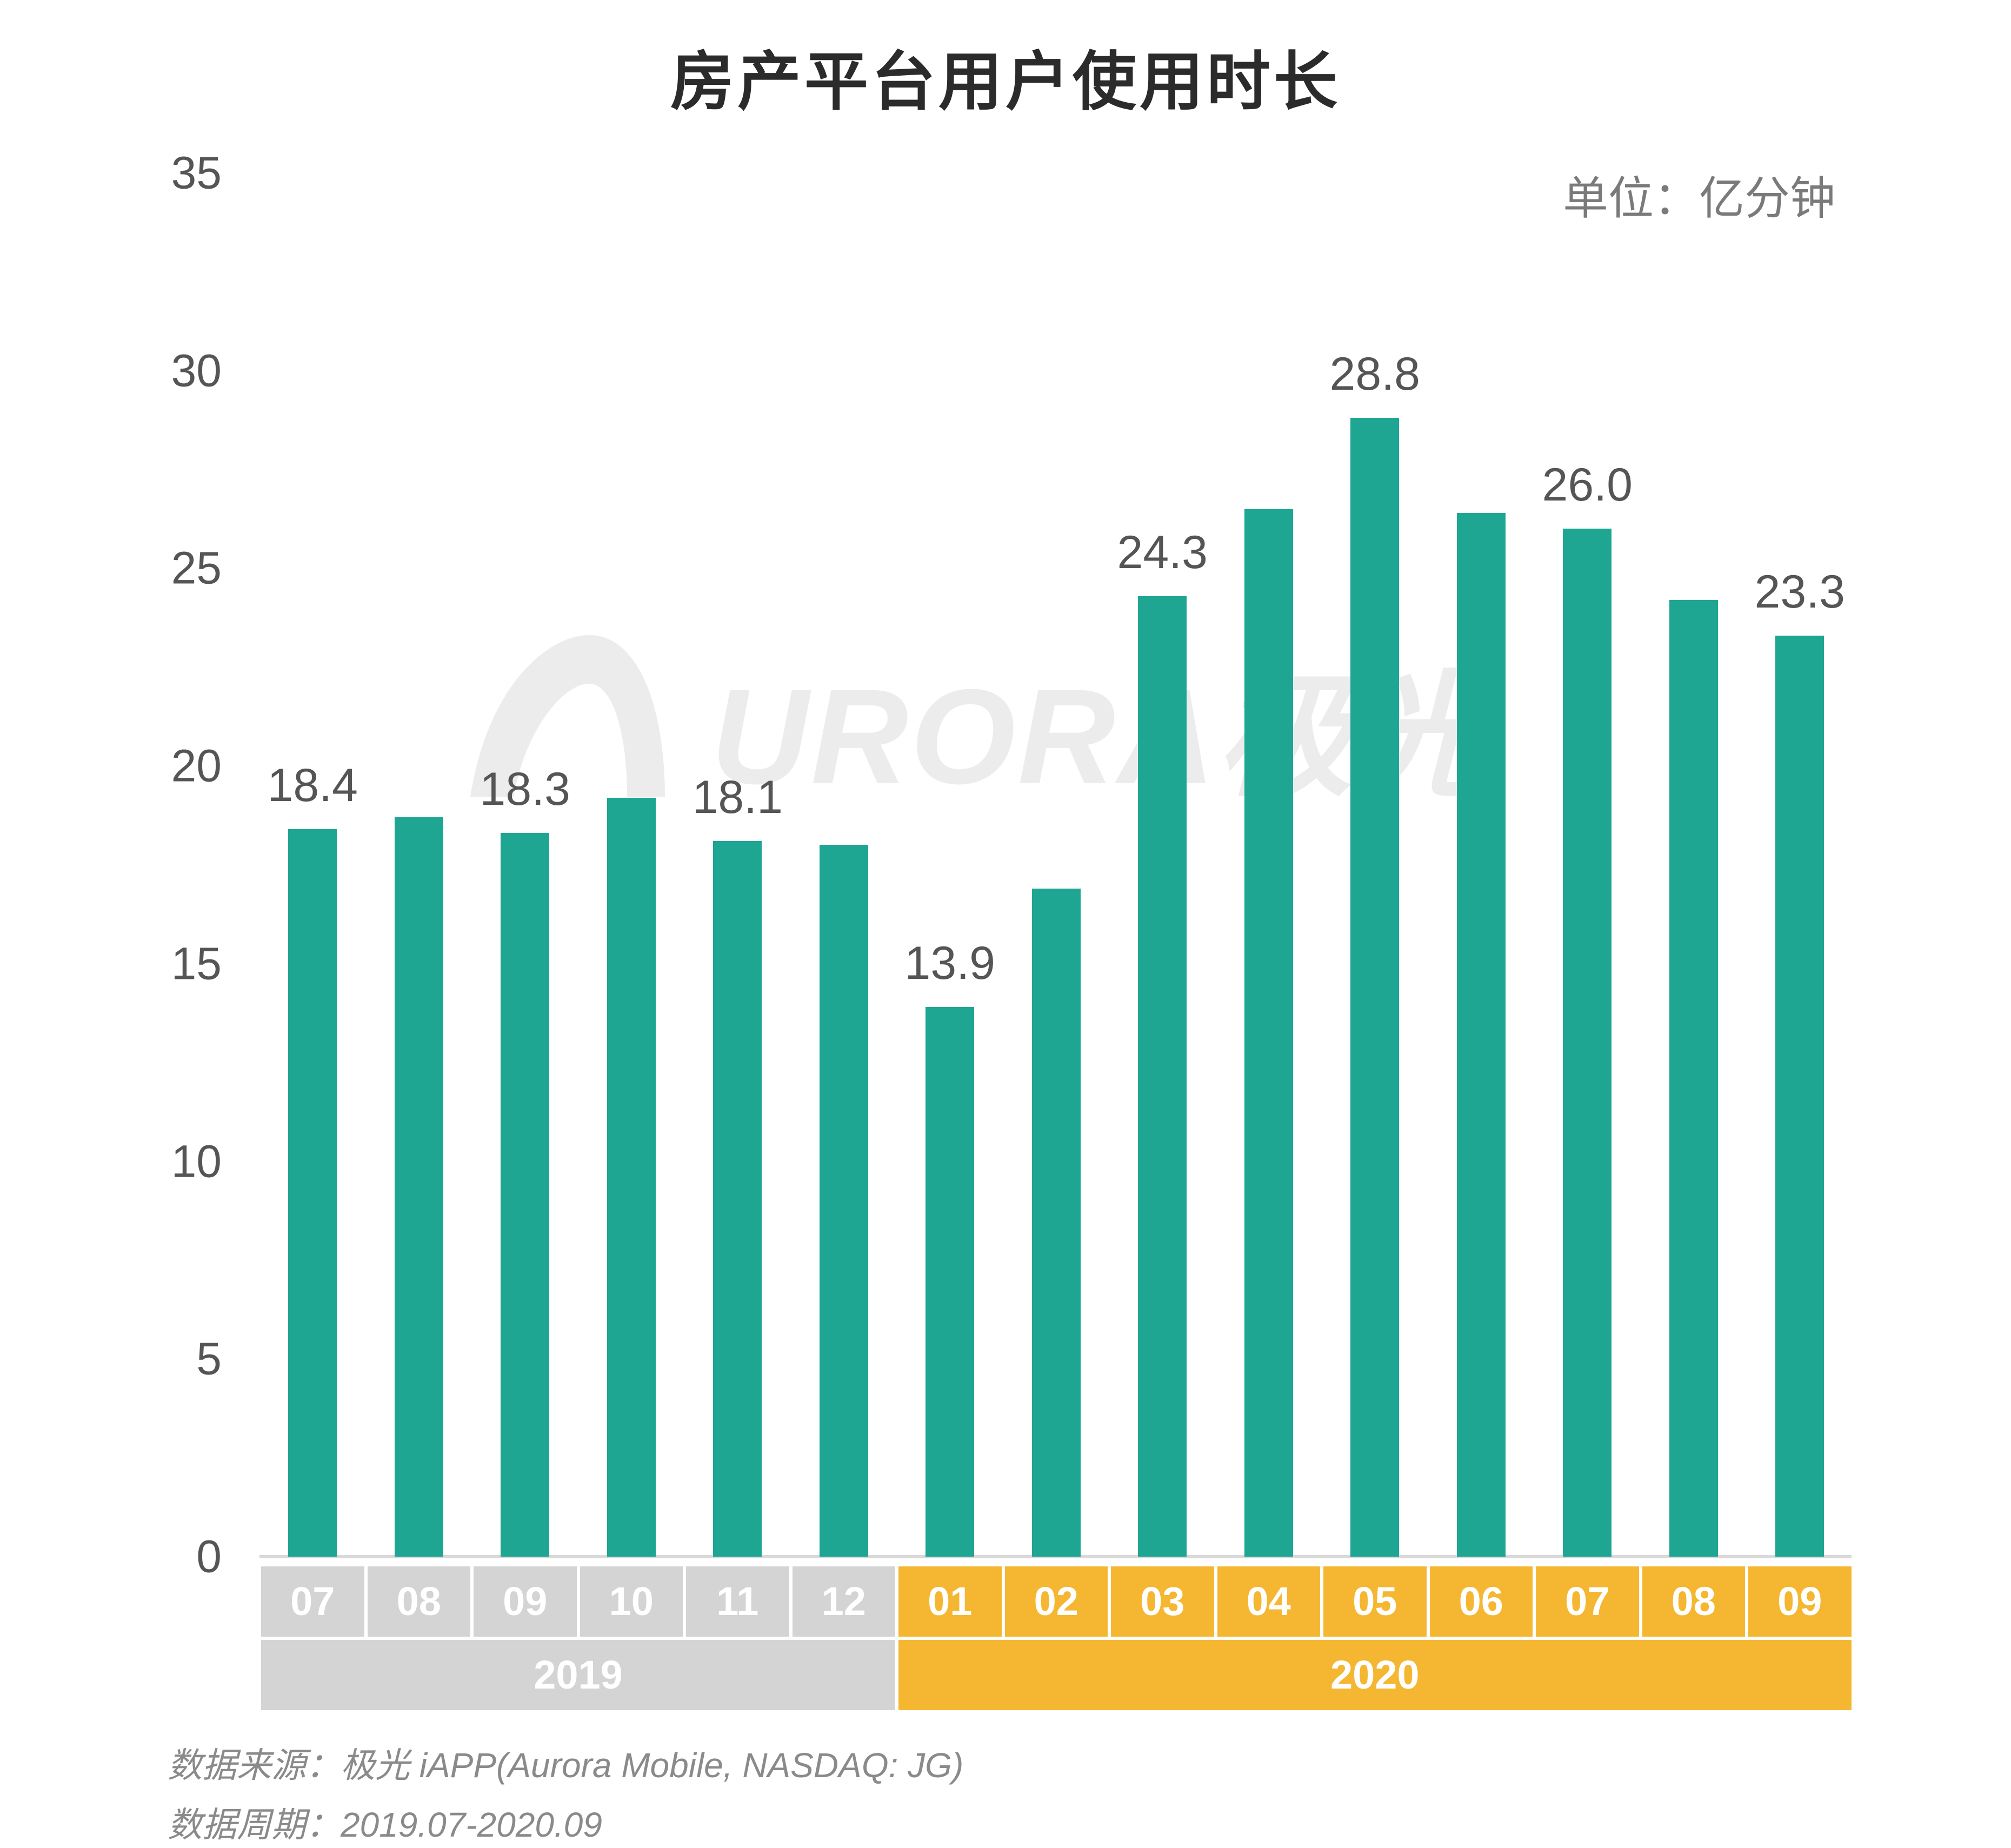 Image resolution: width=2011 pixels, height=1848 pixels. What do you see at coordinates (567, 716) in the screenshot?
I see `aurora-logo-icon` at bounding box center [567, 716].